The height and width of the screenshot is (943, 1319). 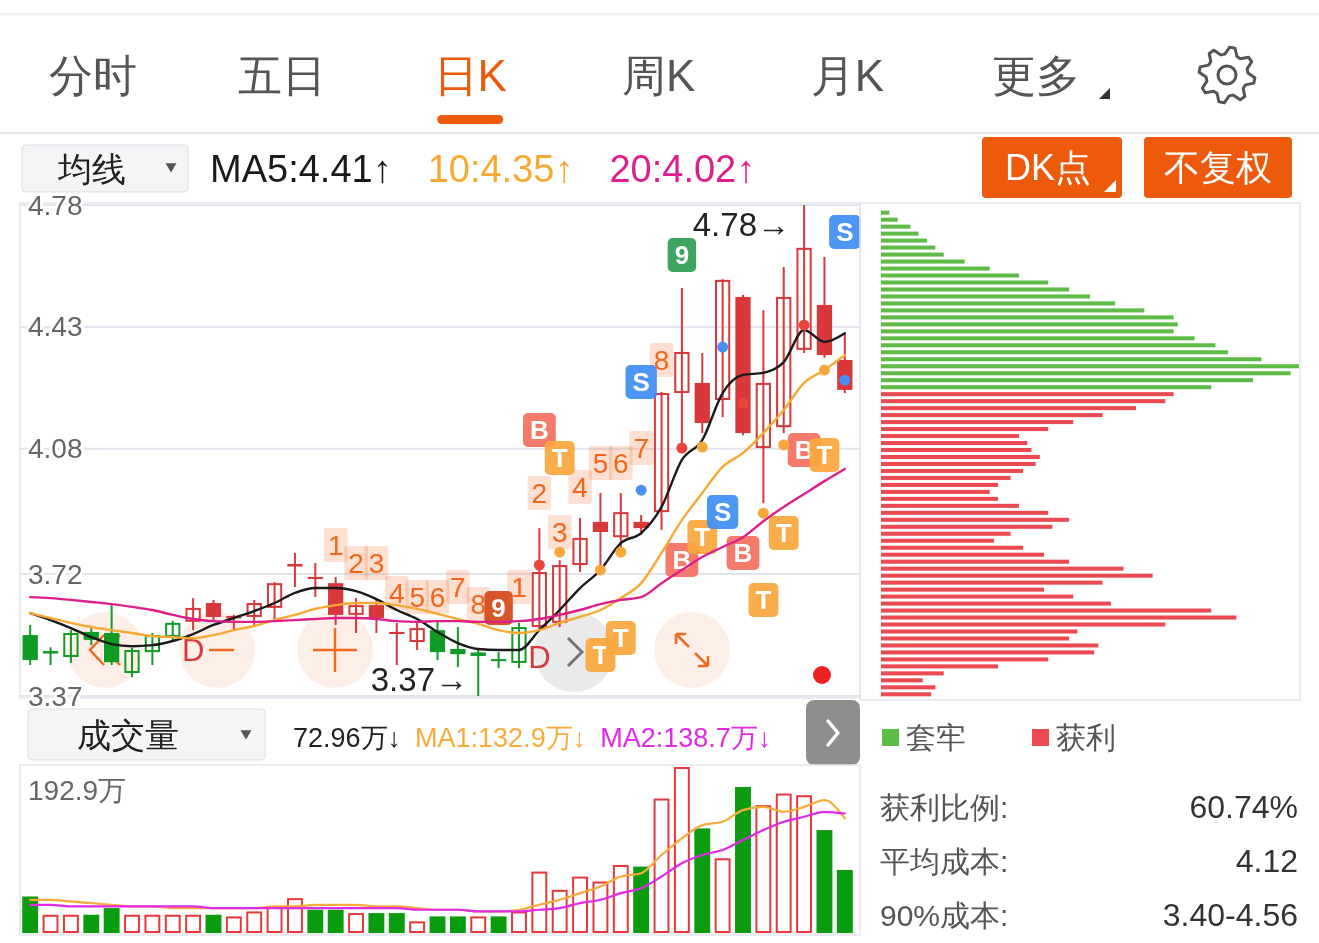 What do you see at coordinates (93, 75) in the screenshot?
I see `text: 分时` at bounding box center [93, 75].